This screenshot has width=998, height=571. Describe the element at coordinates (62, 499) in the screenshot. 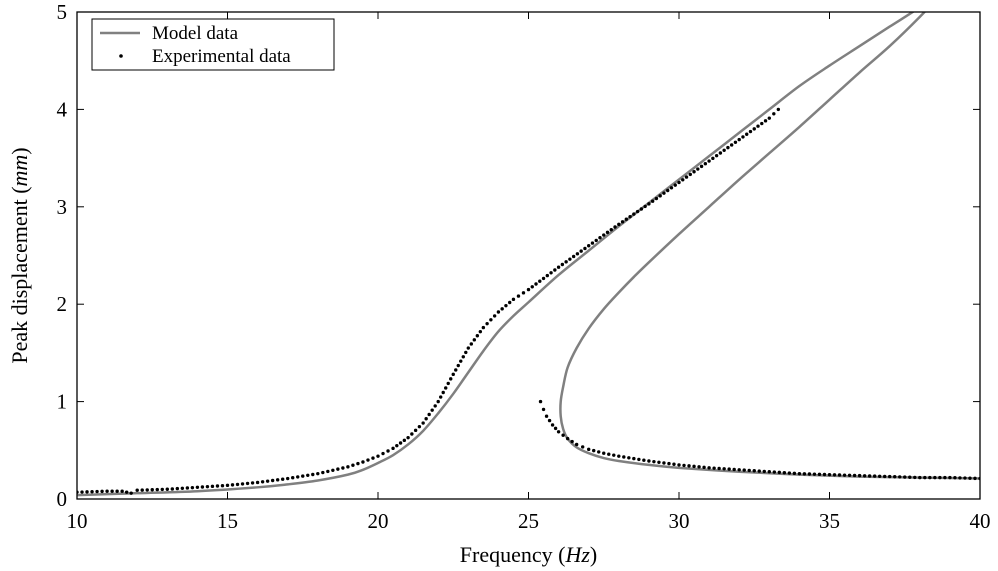

I see `y-tick-label: 0` at that location.